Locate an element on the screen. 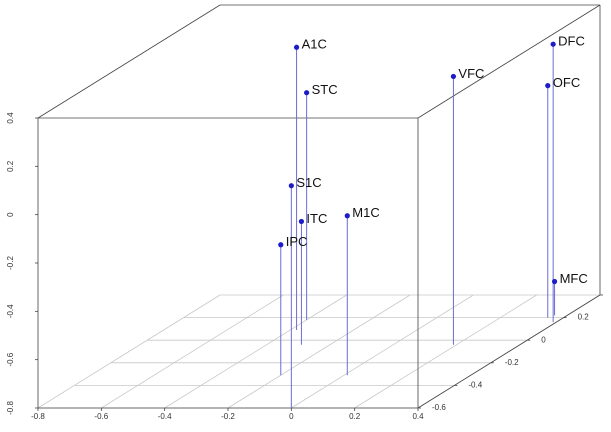 The image size is (611, 432). point-label: MFC is located at coordinates (574, 278).